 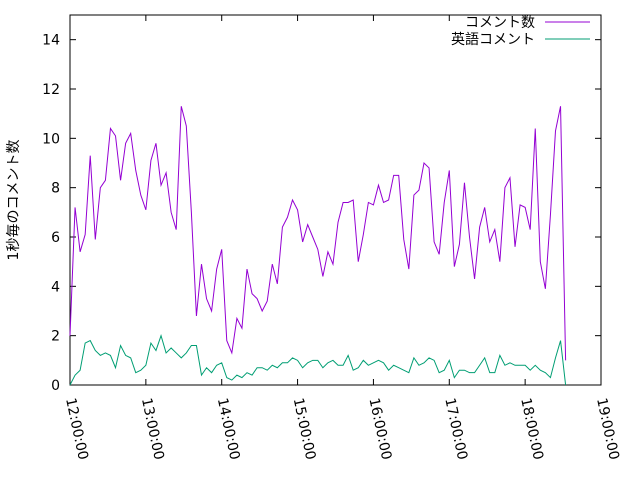 I want to click on x-tick-label: 19:00:00, so click(x=607, y=429).